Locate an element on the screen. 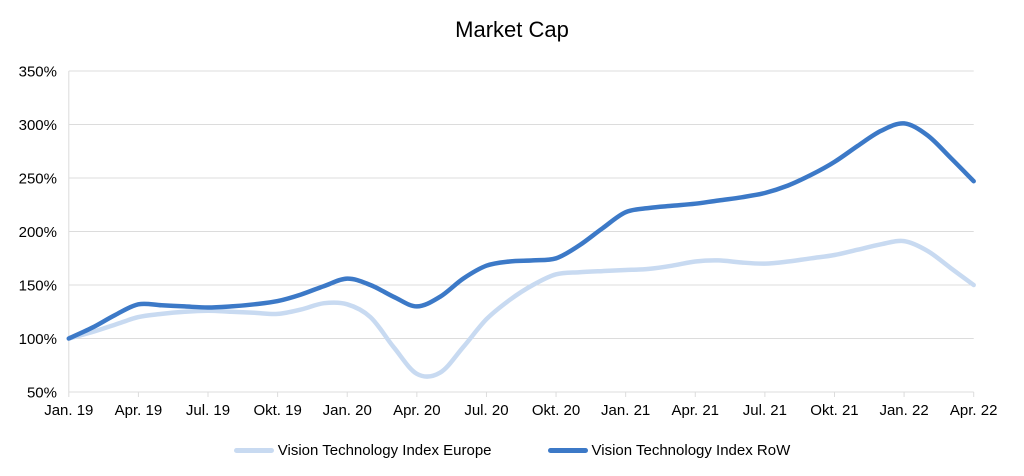  legend-swatch-row is located at coordinates (567, 450).